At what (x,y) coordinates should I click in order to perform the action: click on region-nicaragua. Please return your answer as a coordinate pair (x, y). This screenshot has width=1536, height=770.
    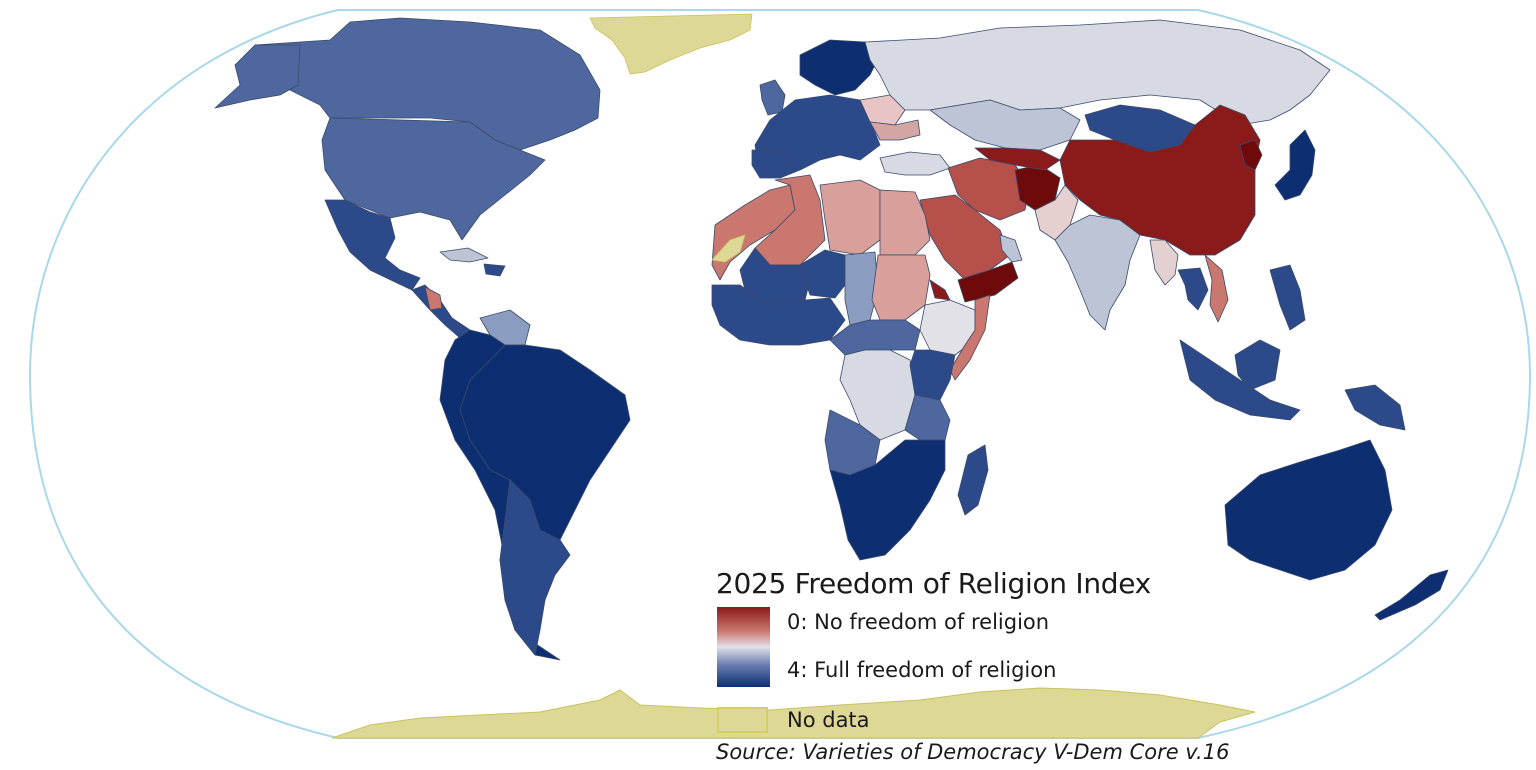
    Looking at the image, I should click on (433, 298).